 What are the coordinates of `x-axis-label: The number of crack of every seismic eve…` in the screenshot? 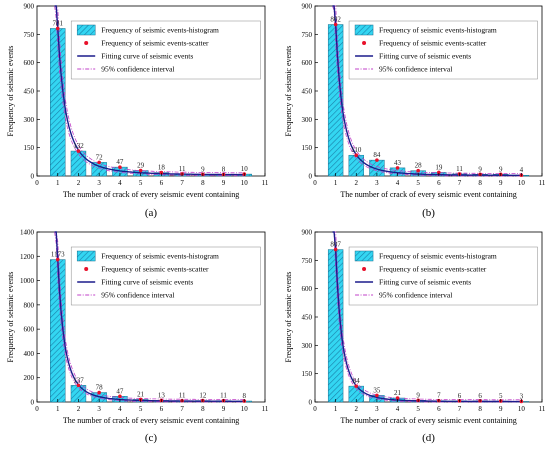 It's located at (428, 420).